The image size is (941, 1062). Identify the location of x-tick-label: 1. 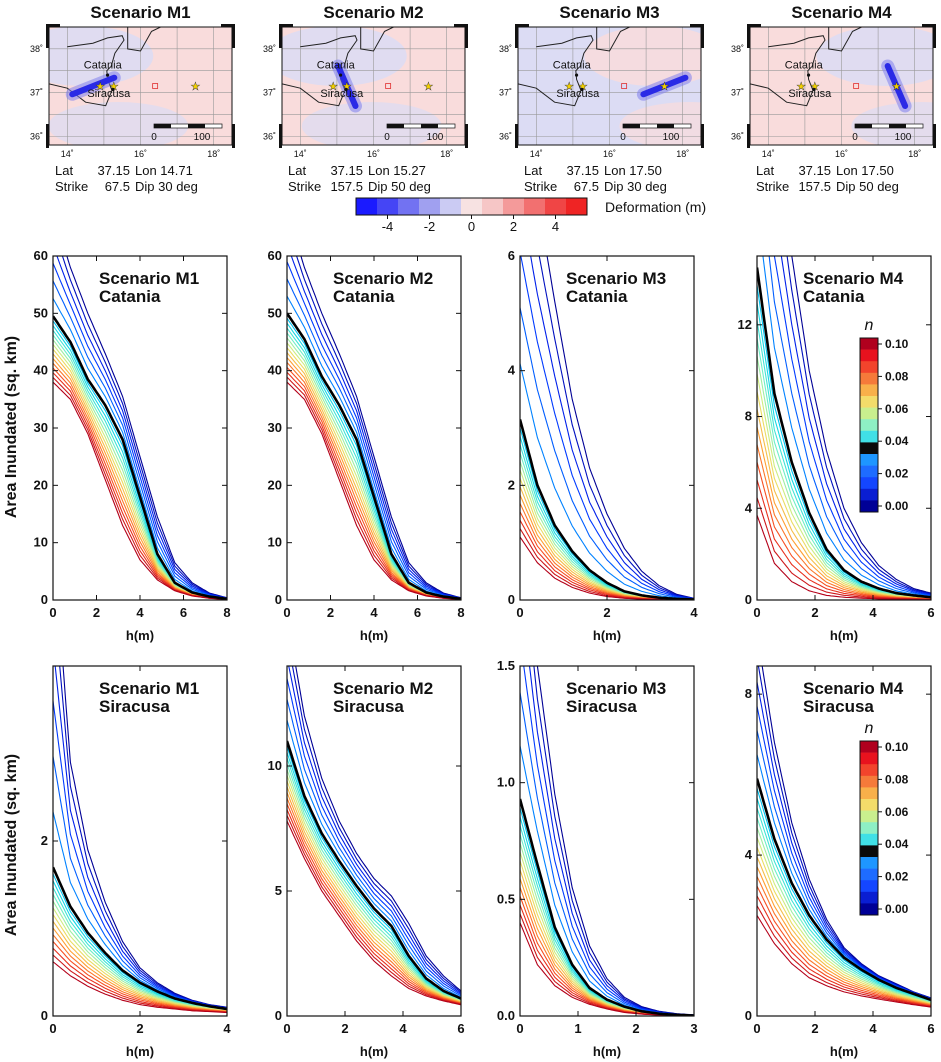
(577, 1028).